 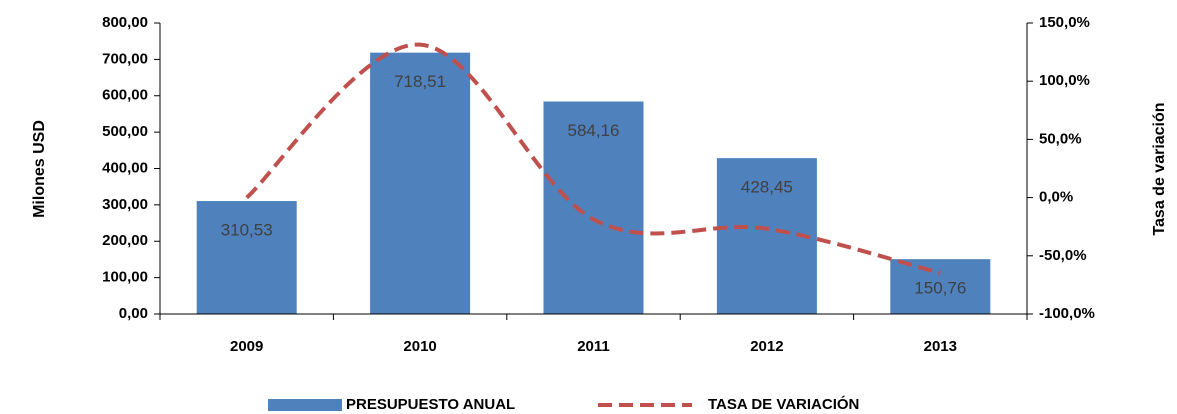 I want to click on y2-tick-label: -100,0%, so click(x=1067, y=313).